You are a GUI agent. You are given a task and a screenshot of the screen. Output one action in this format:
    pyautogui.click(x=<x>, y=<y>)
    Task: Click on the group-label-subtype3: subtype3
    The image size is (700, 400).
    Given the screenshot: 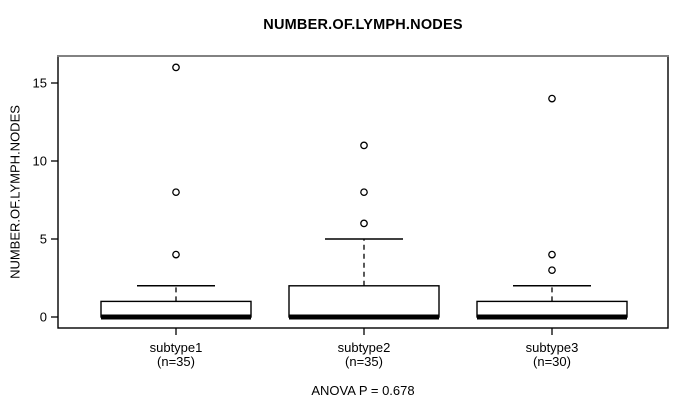 What is the action you would take?
    pyautogui.click(x=552, y=347)
    